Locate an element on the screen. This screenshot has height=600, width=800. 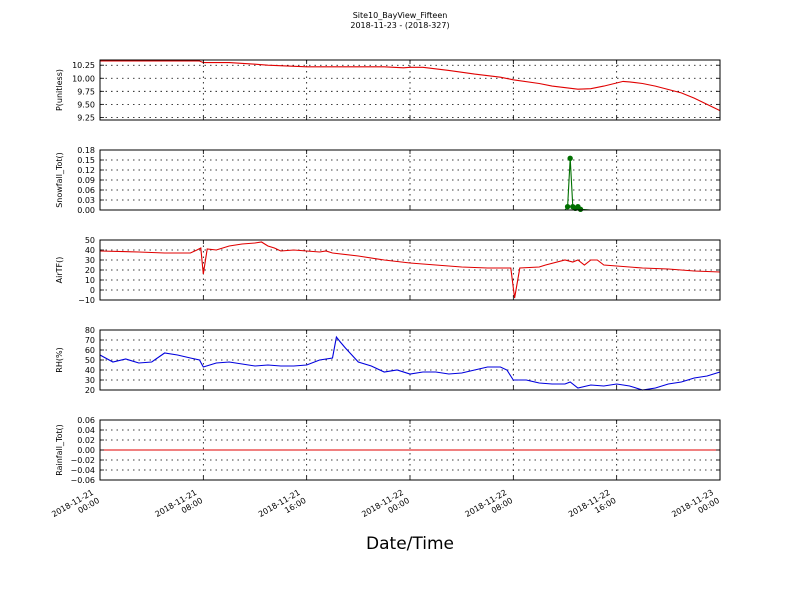
y-axis-label: P(unitless) is located at coordinates (59, 90).